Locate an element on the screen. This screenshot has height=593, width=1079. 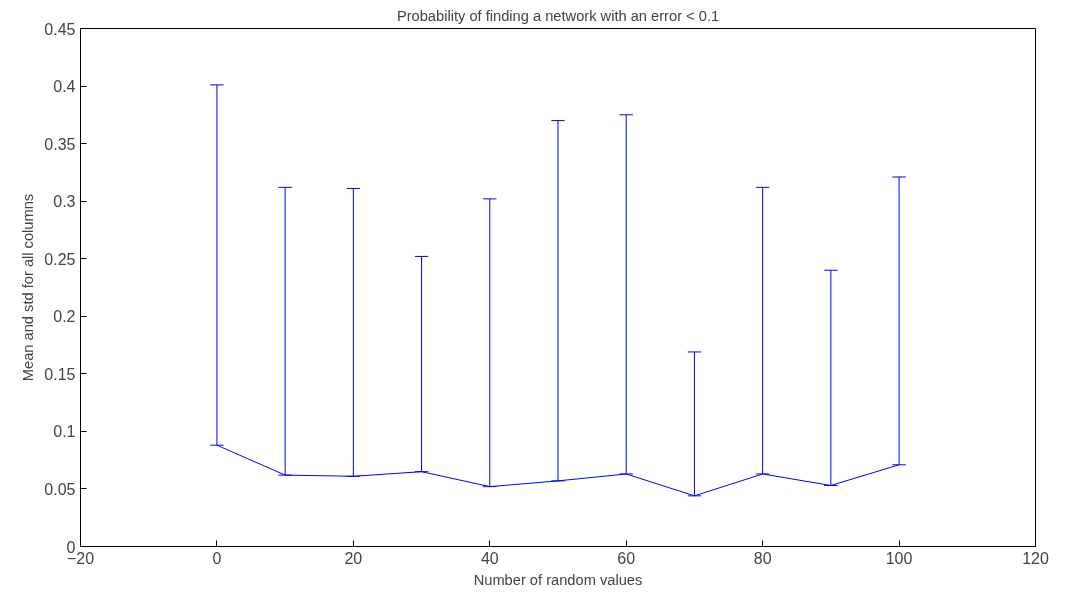
y-tick-label: 0.2 is located at coordinates (64, 317).